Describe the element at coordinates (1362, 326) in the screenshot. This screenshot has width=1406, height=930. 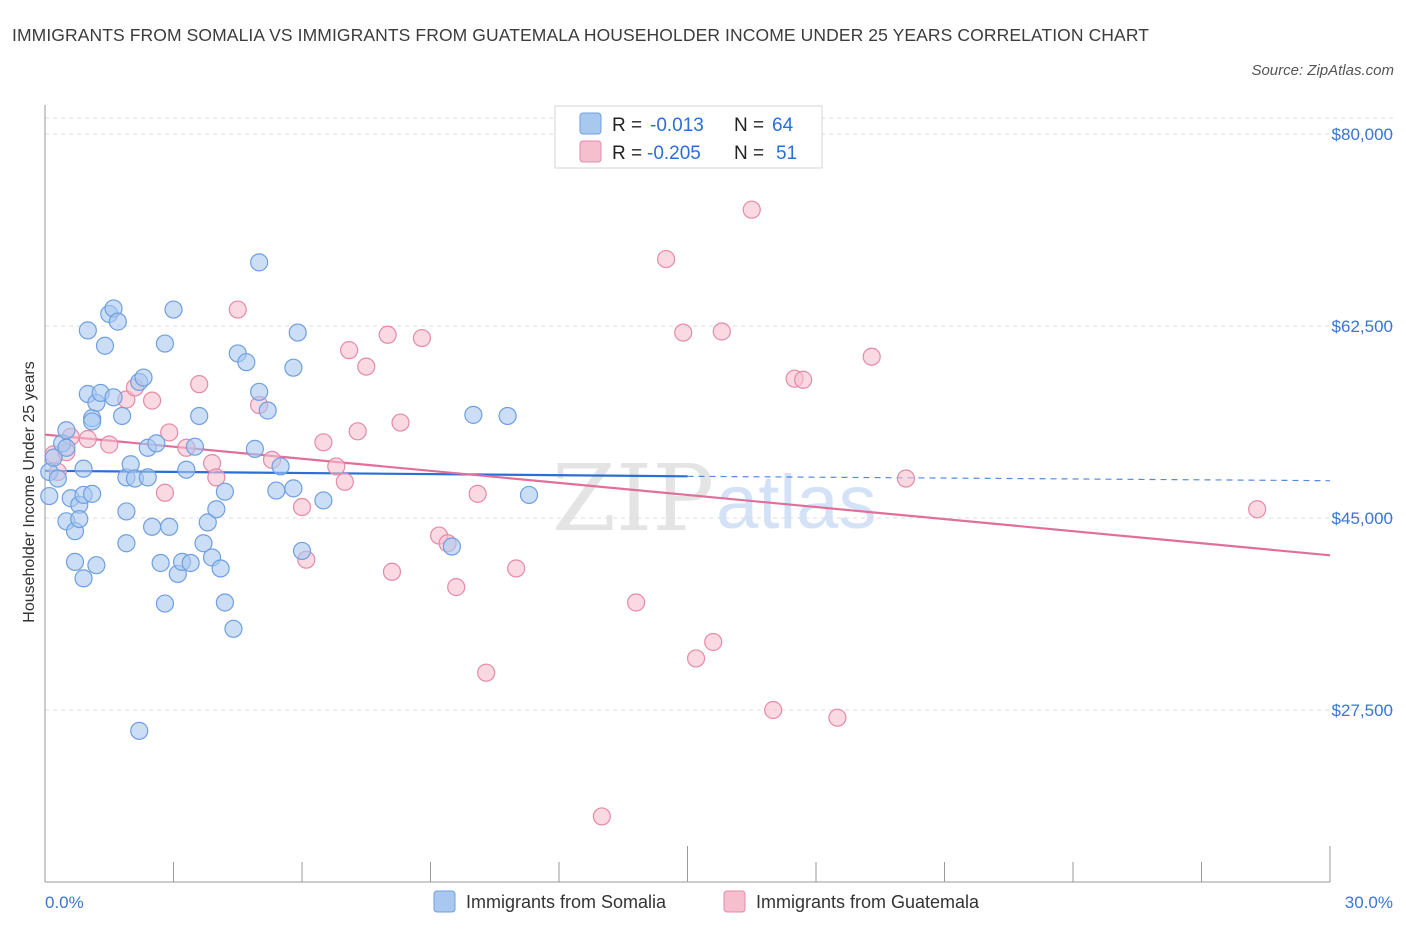
I see `y-tick-label: $62,500` at that location.